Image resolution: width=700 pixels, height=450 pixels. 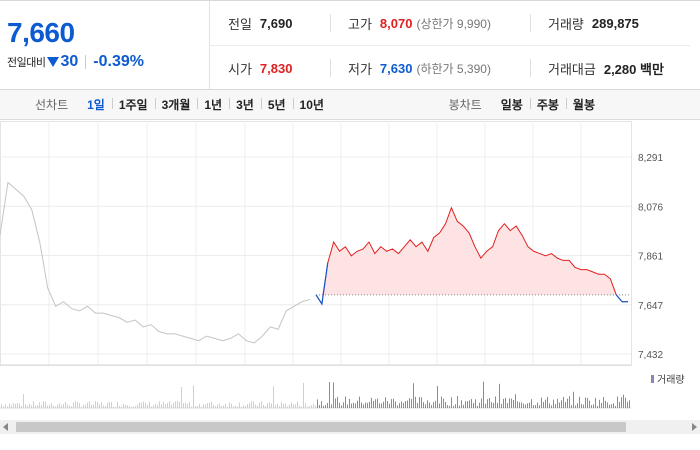 What do you see at coordinates (96, 105) in the screenshot?
I see `period-1d: 1일` at bounding box center [96, 105].